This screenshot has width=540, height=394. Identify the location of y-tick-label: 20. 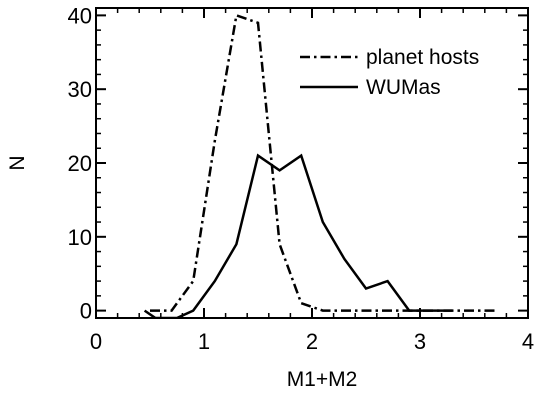
(80, 163).